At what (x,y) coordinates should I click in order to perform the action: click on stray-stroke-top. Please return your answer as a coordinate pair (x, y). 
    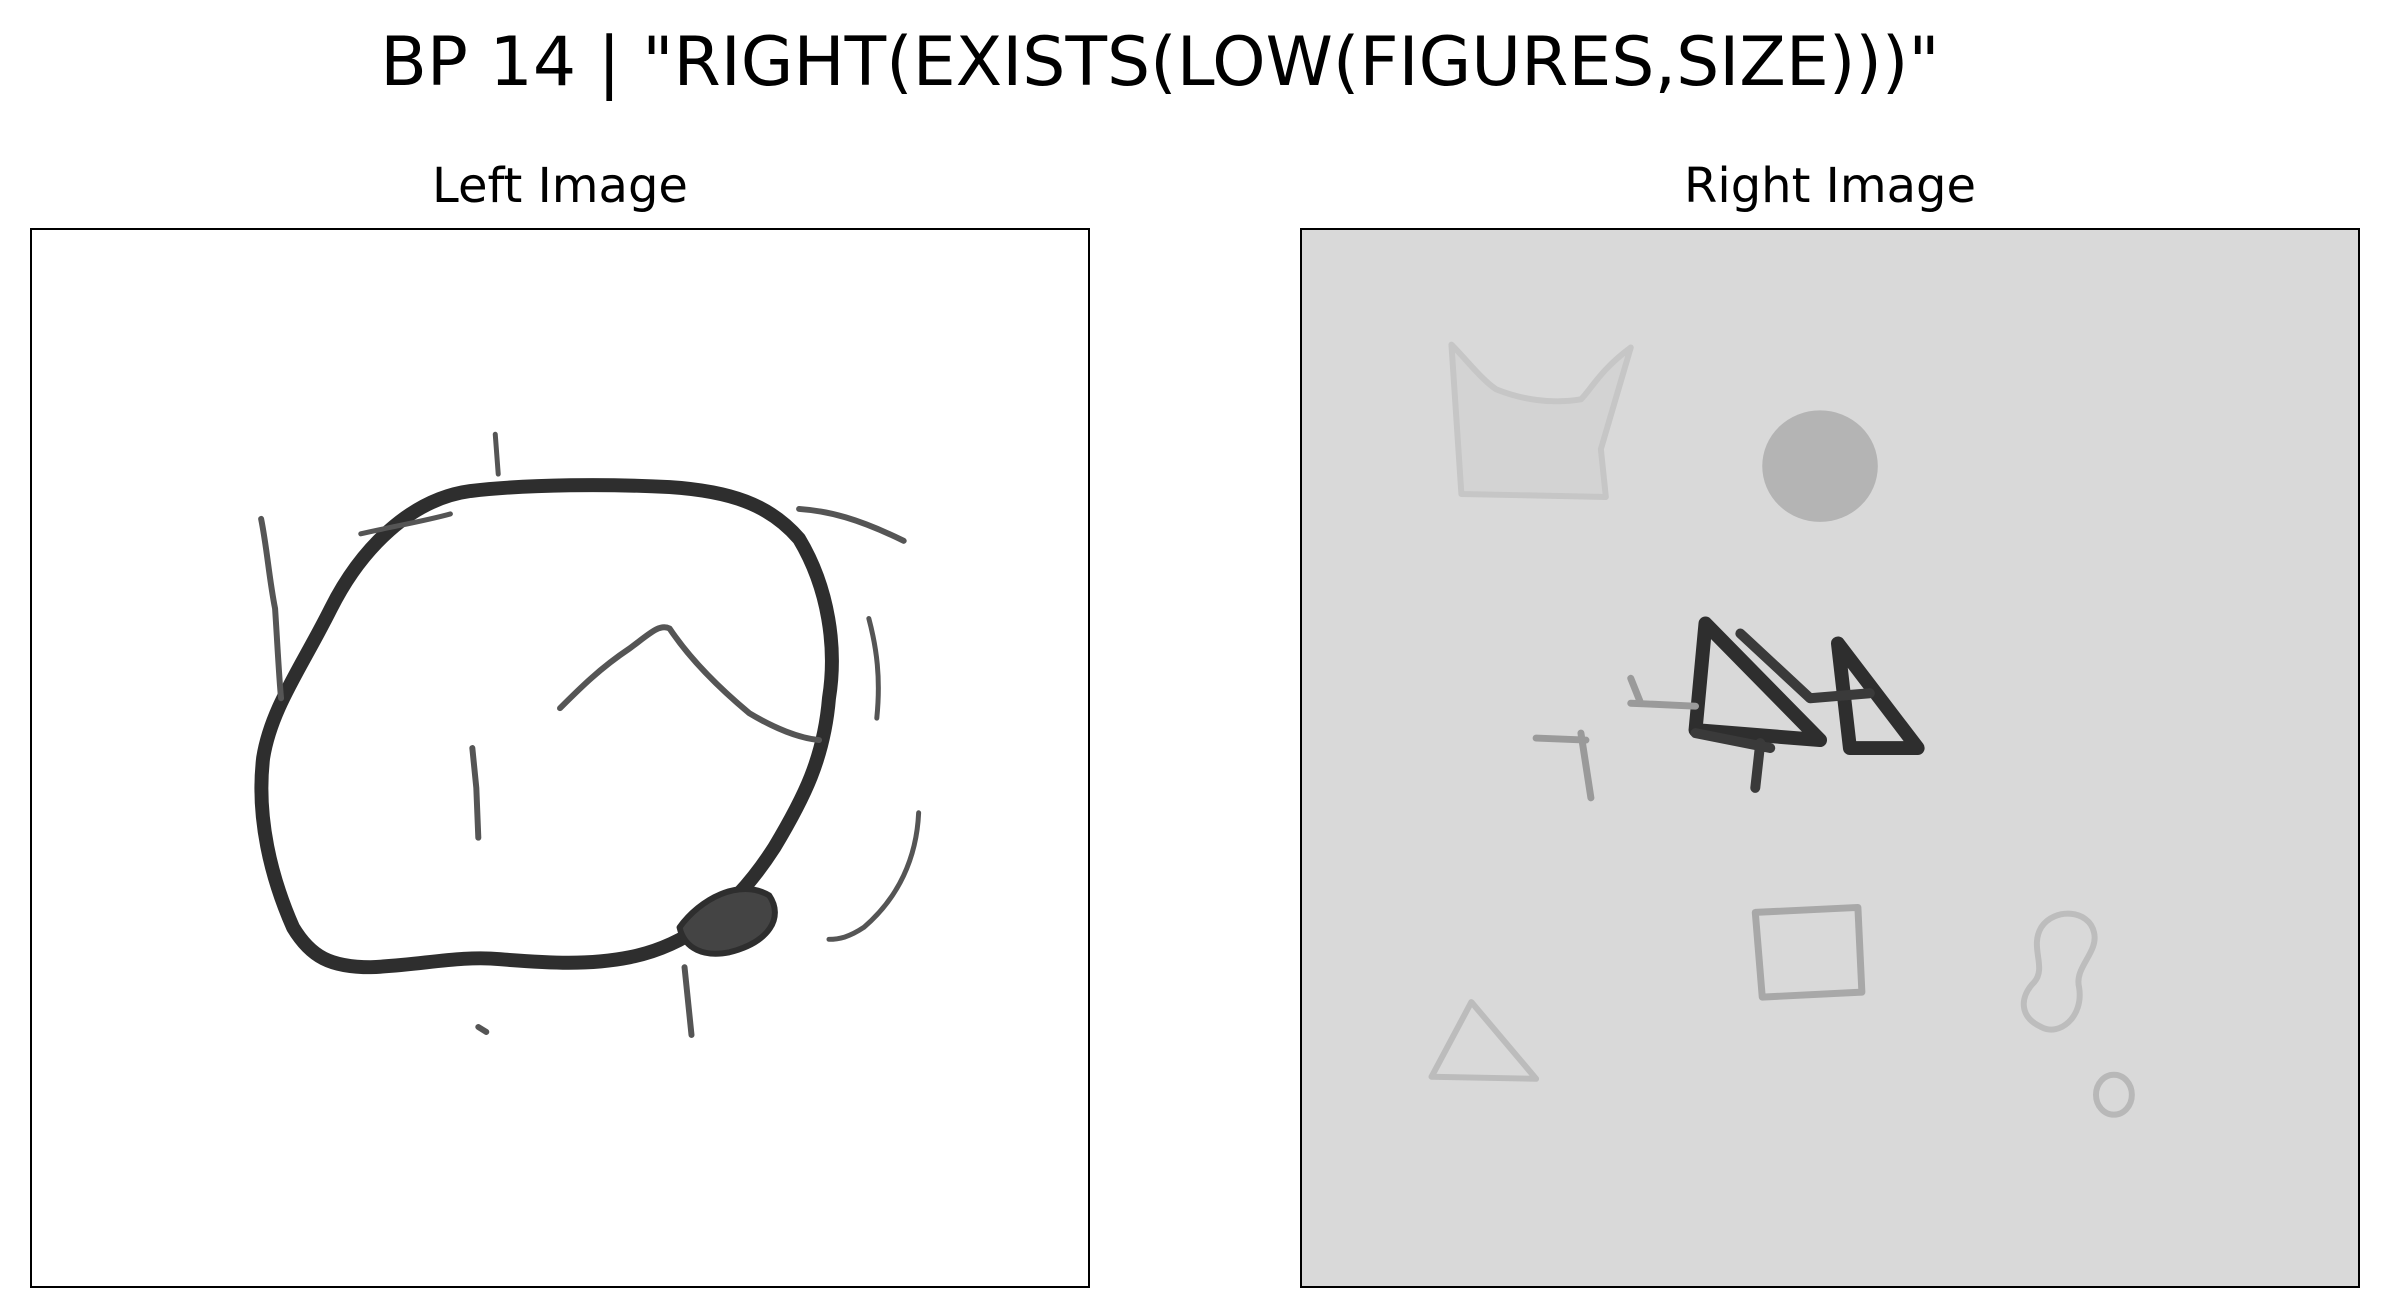
    Looking at the image, I should click on (429, 484).